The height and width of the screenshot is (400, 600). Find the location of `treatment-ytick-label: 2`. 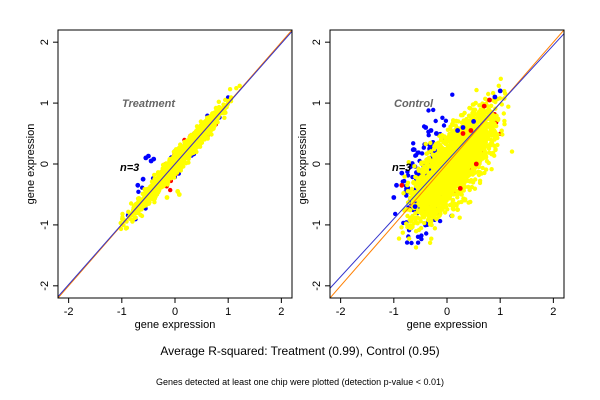

treatment-ytick-label: 2 is located at coordinates (45, 42).